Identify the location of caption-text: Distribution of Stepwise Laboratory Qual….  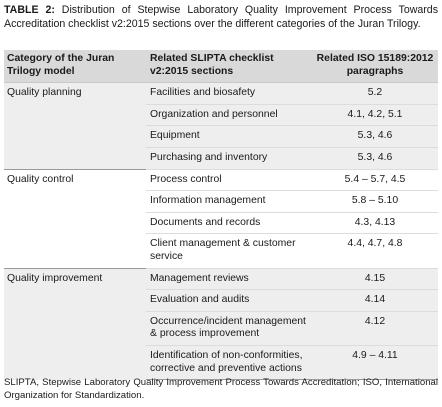
(221, 17).